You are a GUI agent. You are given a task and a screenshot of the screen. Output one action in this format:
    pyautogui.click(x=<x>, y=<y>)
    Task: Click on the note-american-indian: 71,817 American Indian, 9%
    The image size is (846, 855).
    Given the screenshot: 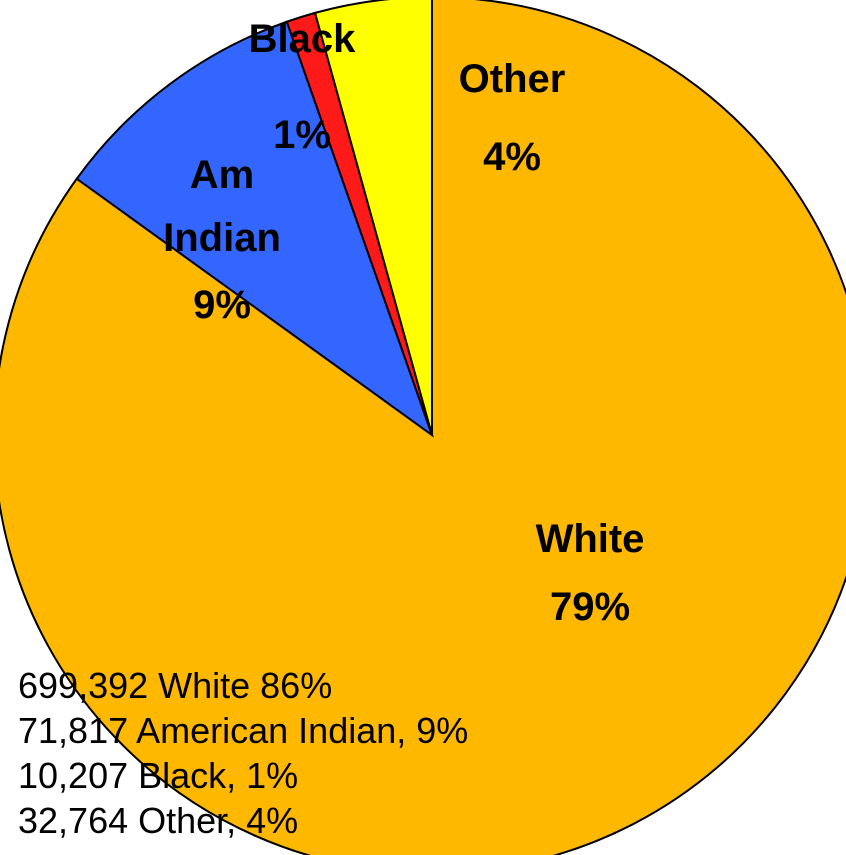 What is the action you would take?
    pyautogui.click(x=243, y=730)
    